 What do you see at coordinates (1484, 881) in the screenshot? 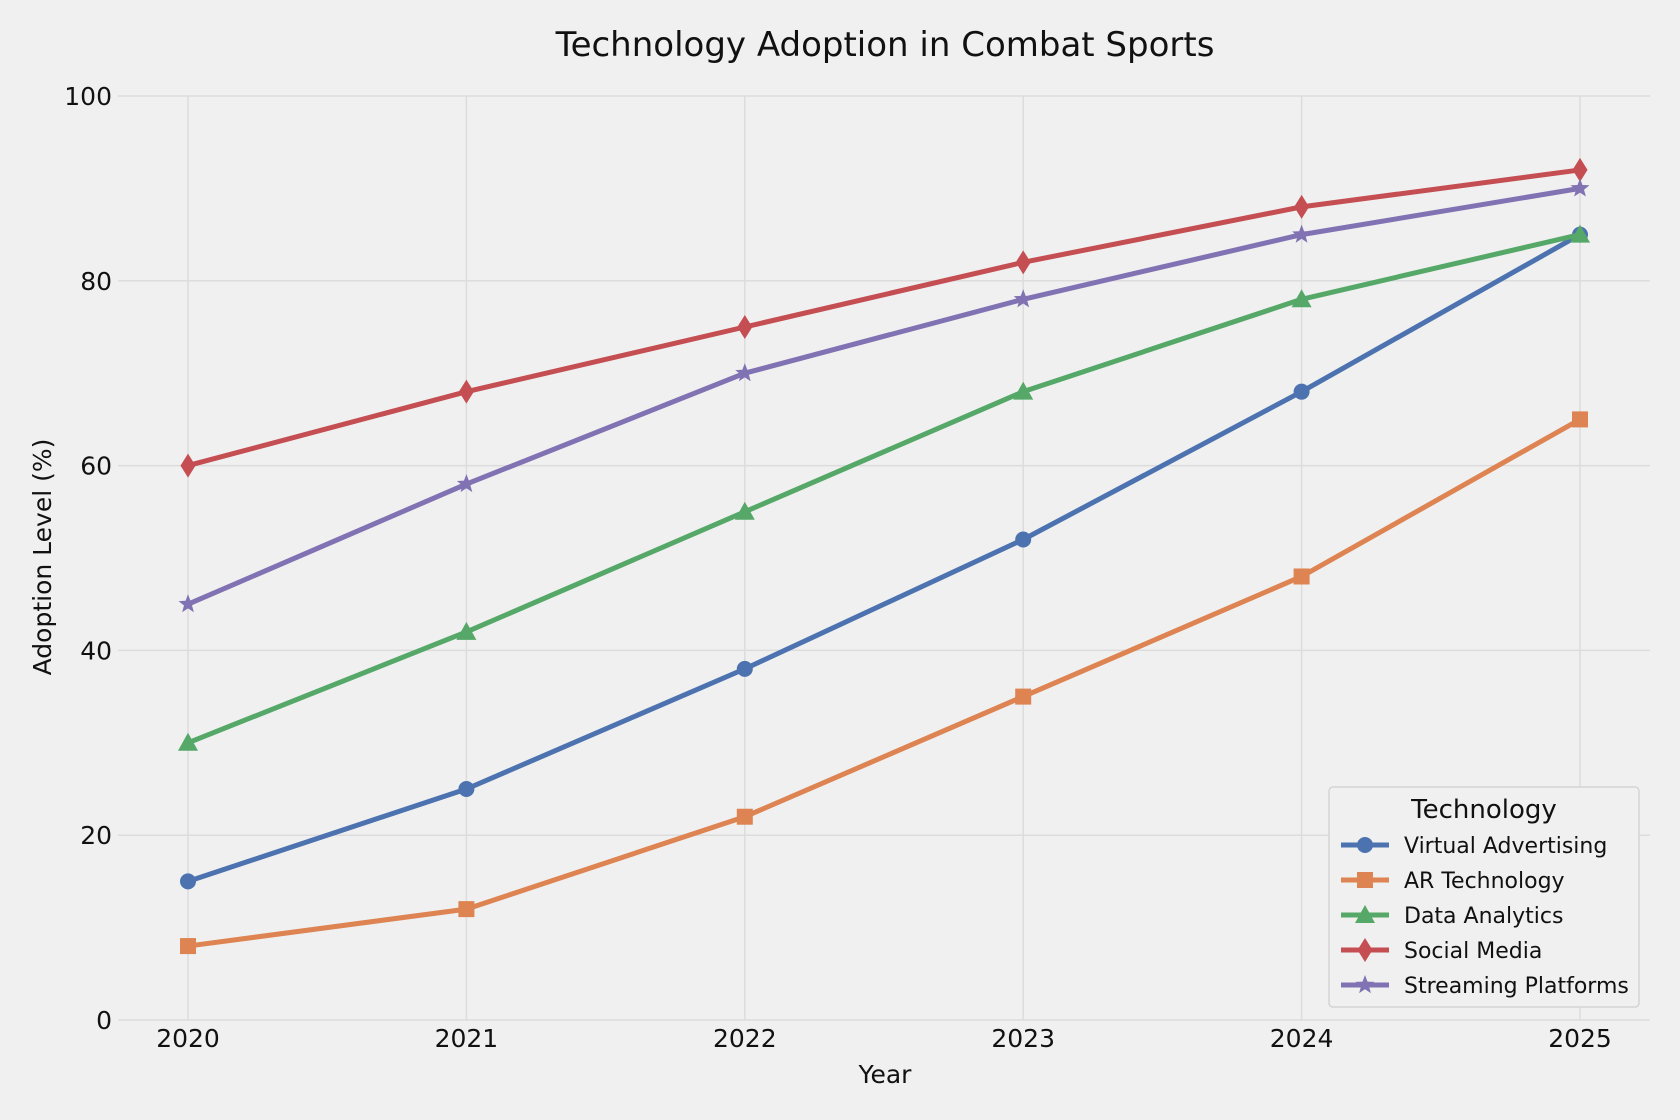
I see `legend-label: AR Technology` at bounding box center [1484, 881].